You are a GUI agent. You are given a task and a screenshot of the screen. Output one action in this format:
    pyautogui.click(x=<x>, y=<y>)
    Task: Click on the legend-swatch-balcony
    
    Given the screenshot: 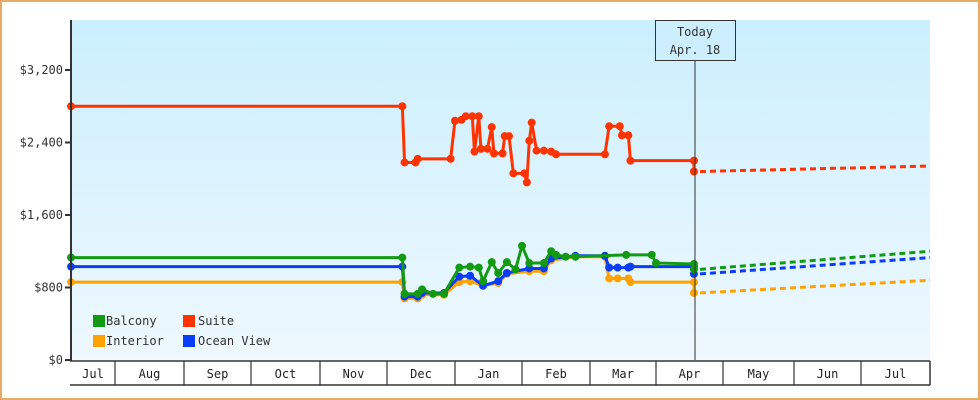 What is the action you would take?
    pyautogui.click(x=99, y=321)
    